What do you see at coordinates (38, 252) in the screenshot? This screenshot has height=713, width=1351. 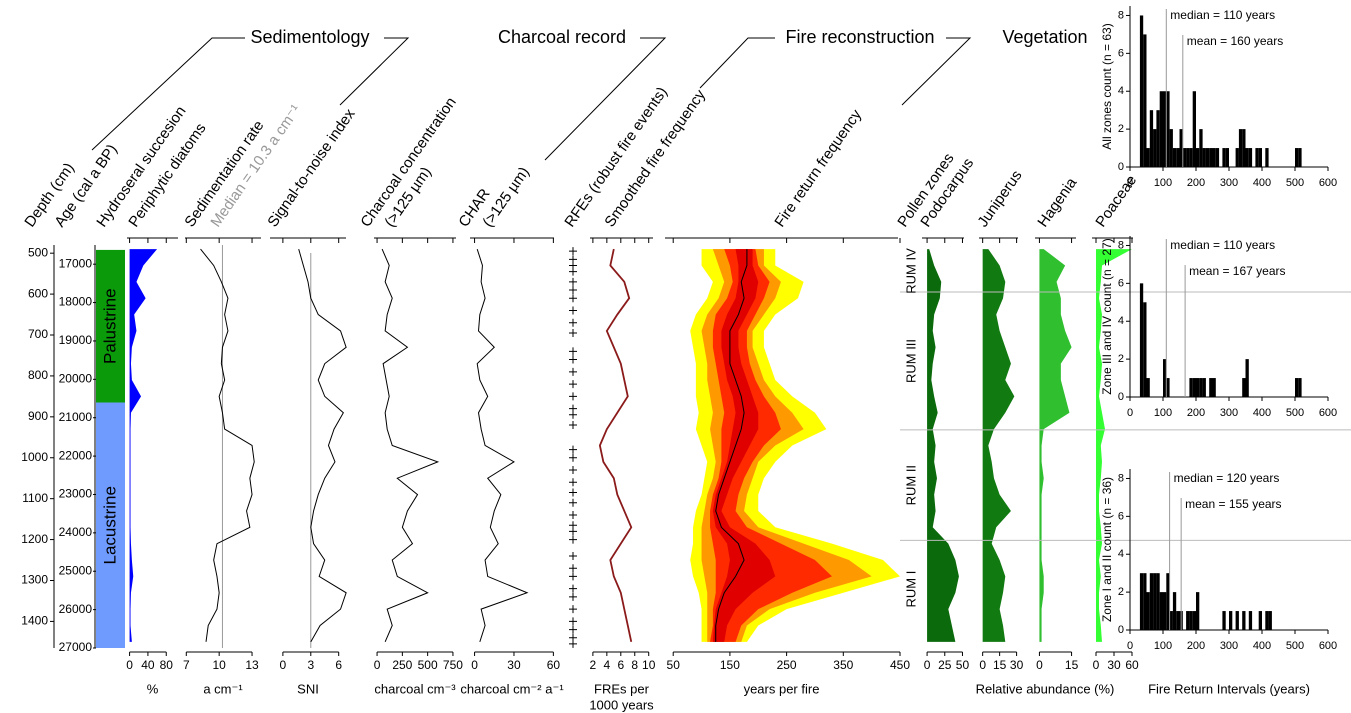 I see `y-tick-label: 500` at bounding box center [38, 252].